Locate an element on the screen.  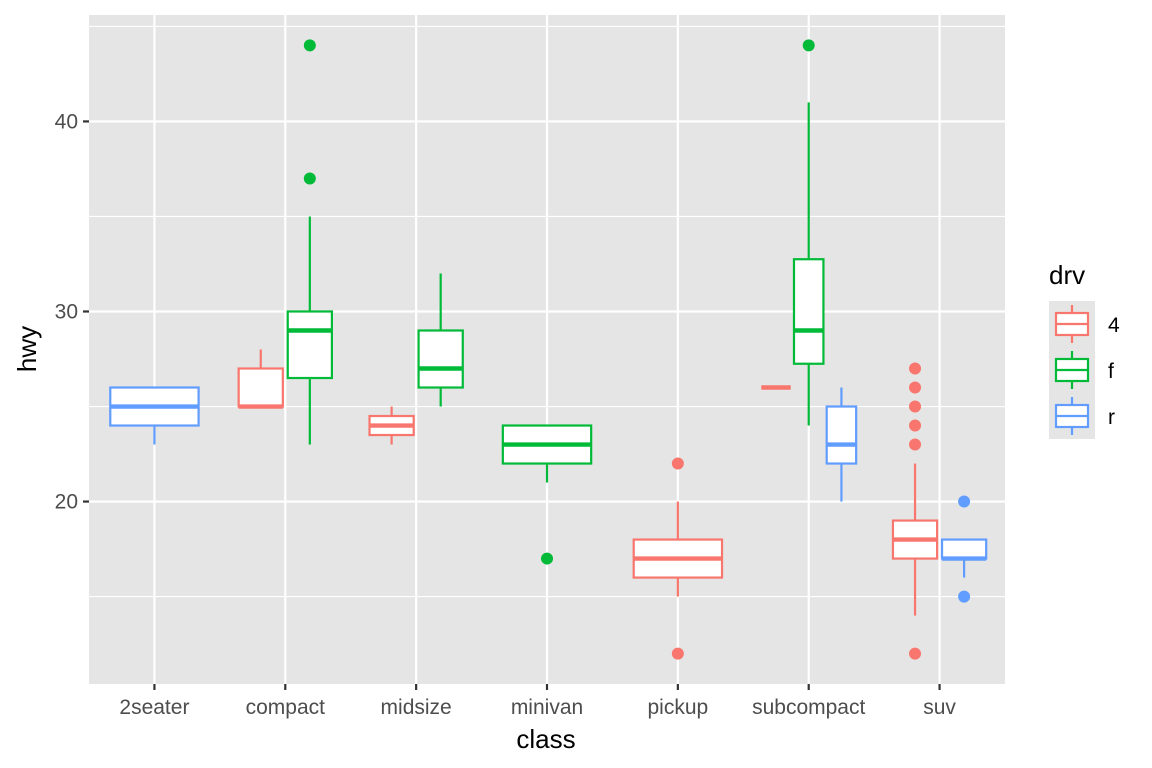
y-tick-label: 40 is located at coordinates (66, 121).